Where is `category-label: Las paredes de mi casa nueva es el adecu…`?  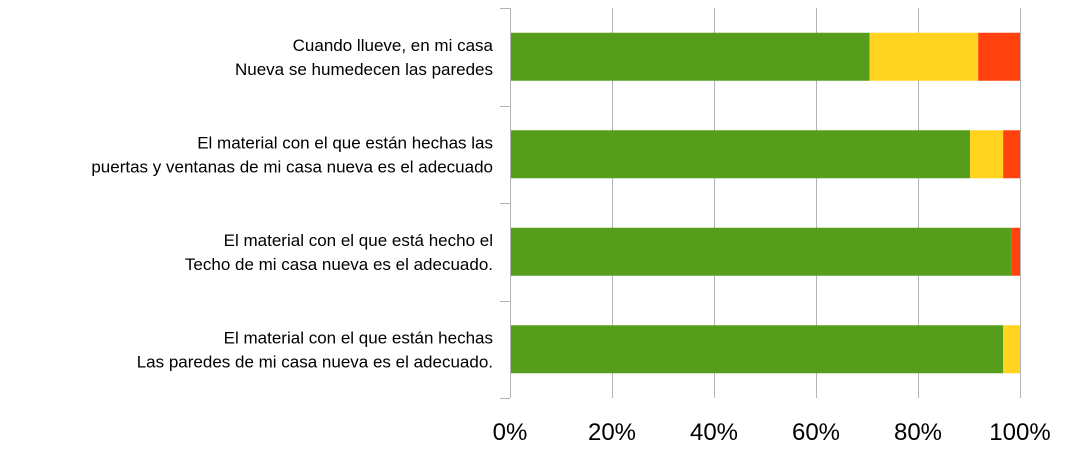
category-label: Las paredes de mi casa nueva es el adecu… is located at coordinates (315, 361).